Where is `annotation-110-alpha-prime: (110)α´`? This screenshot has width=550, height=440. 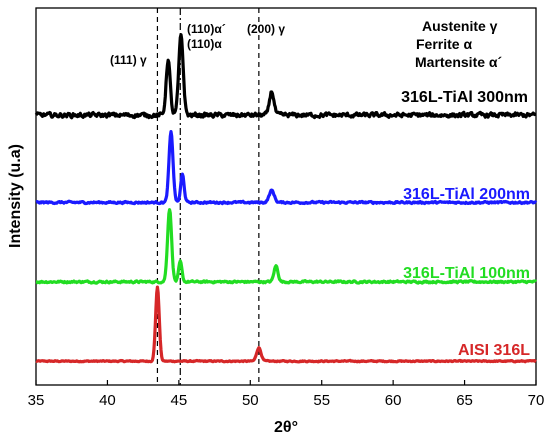
annotation-110-alpha-prime: (110)α´ is located at coordinates (206, 29).